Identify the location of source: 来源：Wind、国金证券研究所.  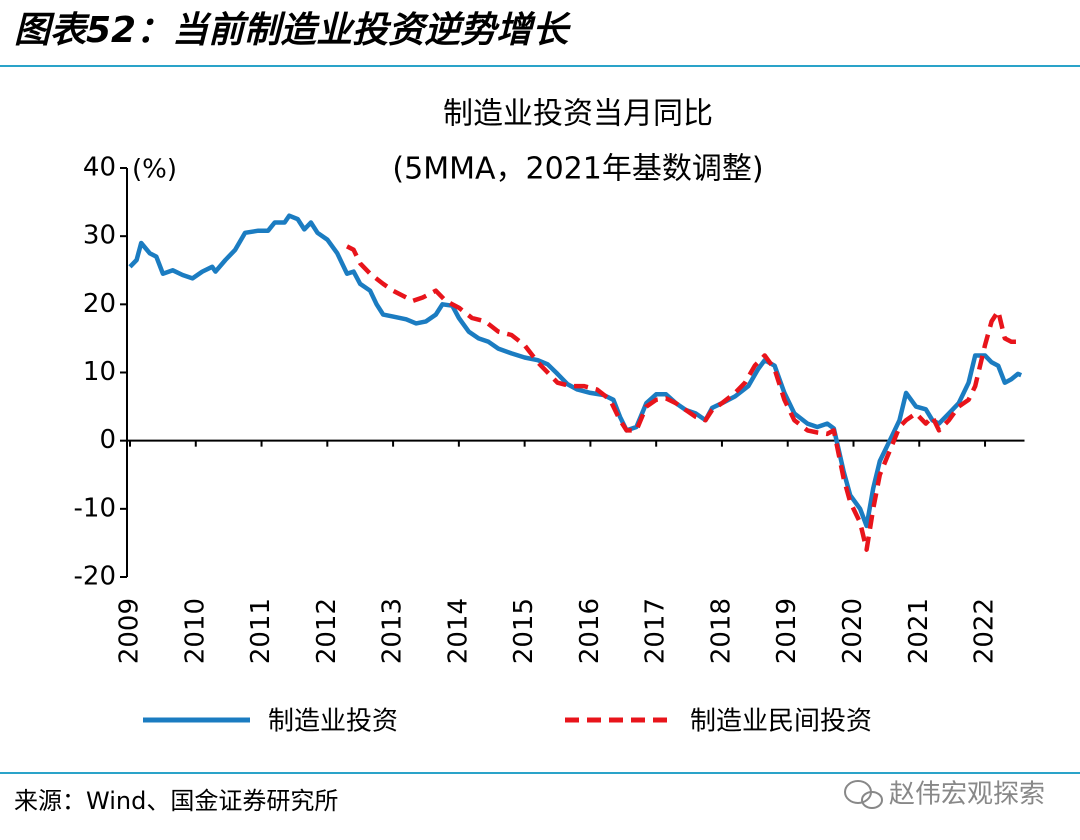
(176, 801).